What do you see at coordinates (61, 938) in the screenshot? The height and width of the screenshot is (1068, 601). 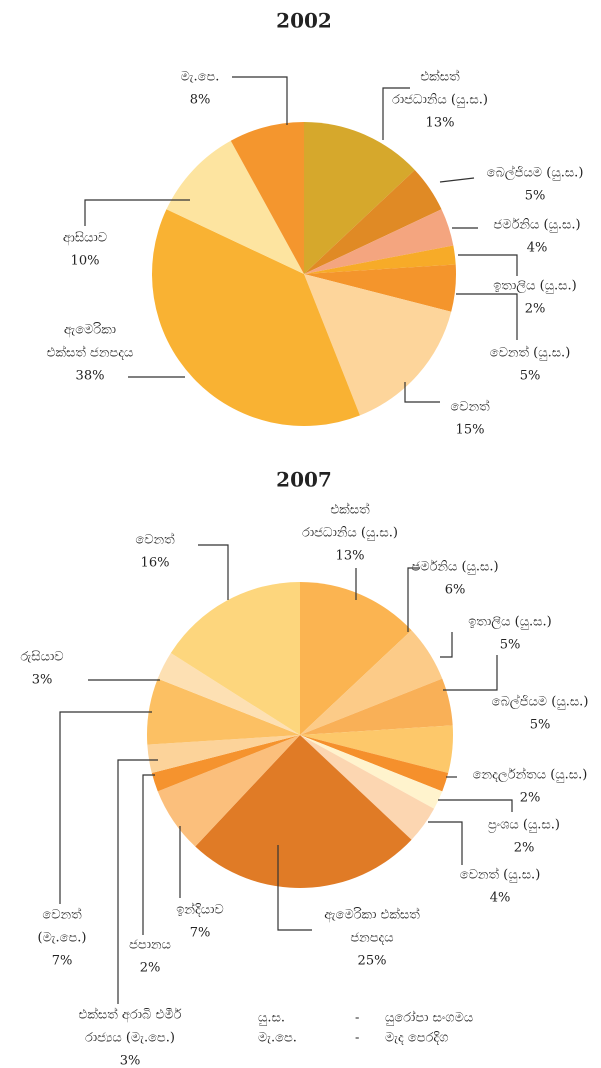 I see `slice-label: (මැ.පෙ.)` at bounding box center [61, 938].